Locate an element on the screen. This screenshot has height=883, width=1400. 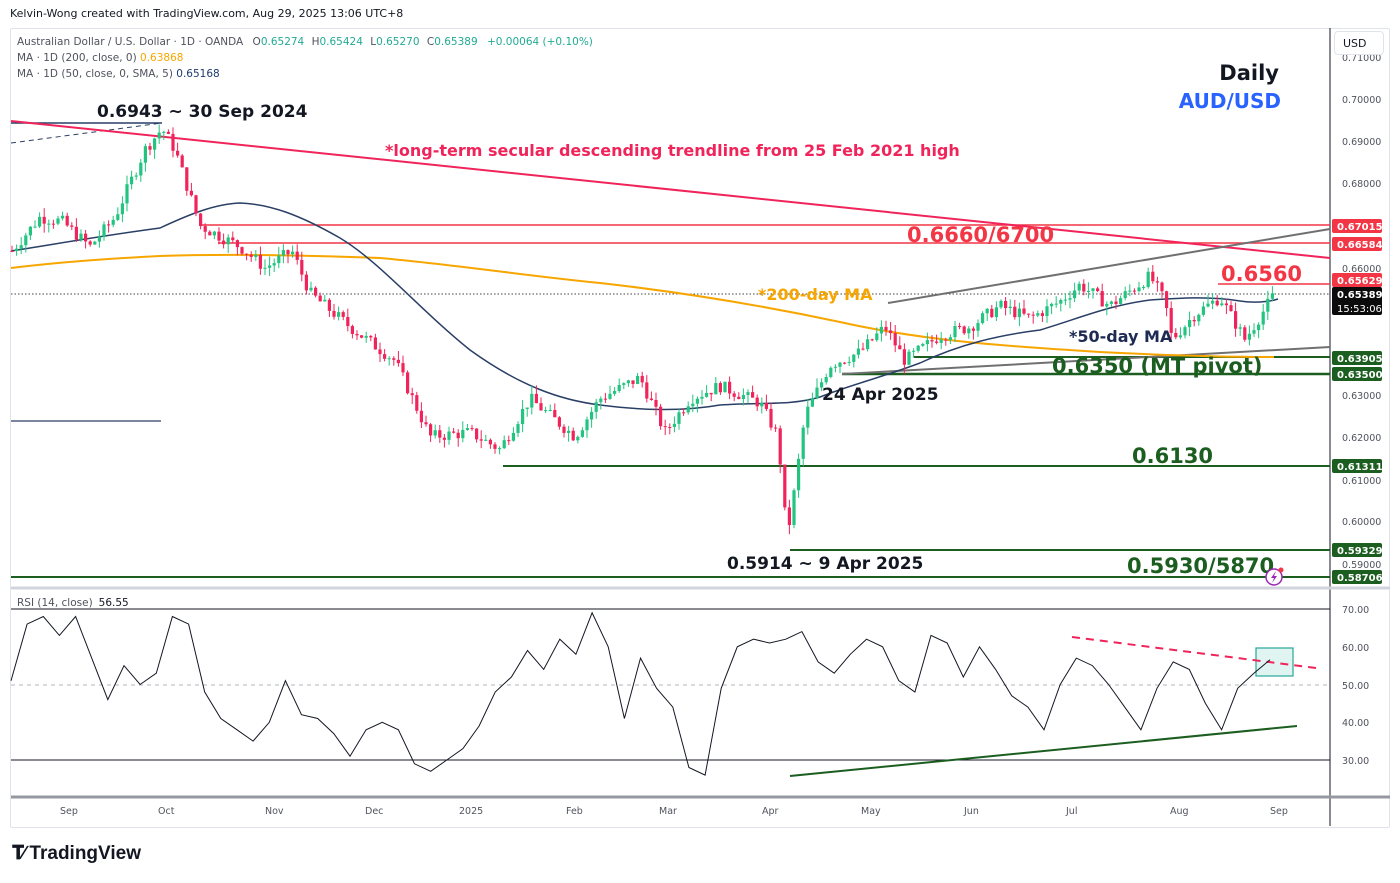
close-label: C is located at coordinates (430, 42).